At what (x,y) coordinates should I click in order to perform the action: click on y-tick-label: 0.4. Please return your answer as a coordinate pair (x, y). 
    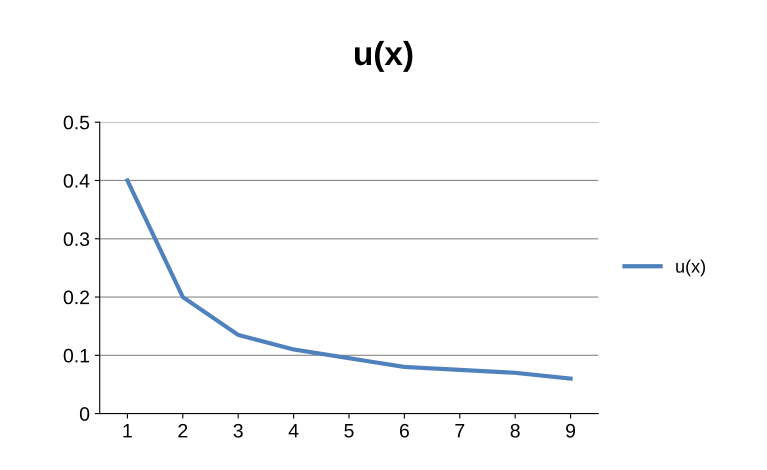
    Looking at the image, I should click on (77, 181).